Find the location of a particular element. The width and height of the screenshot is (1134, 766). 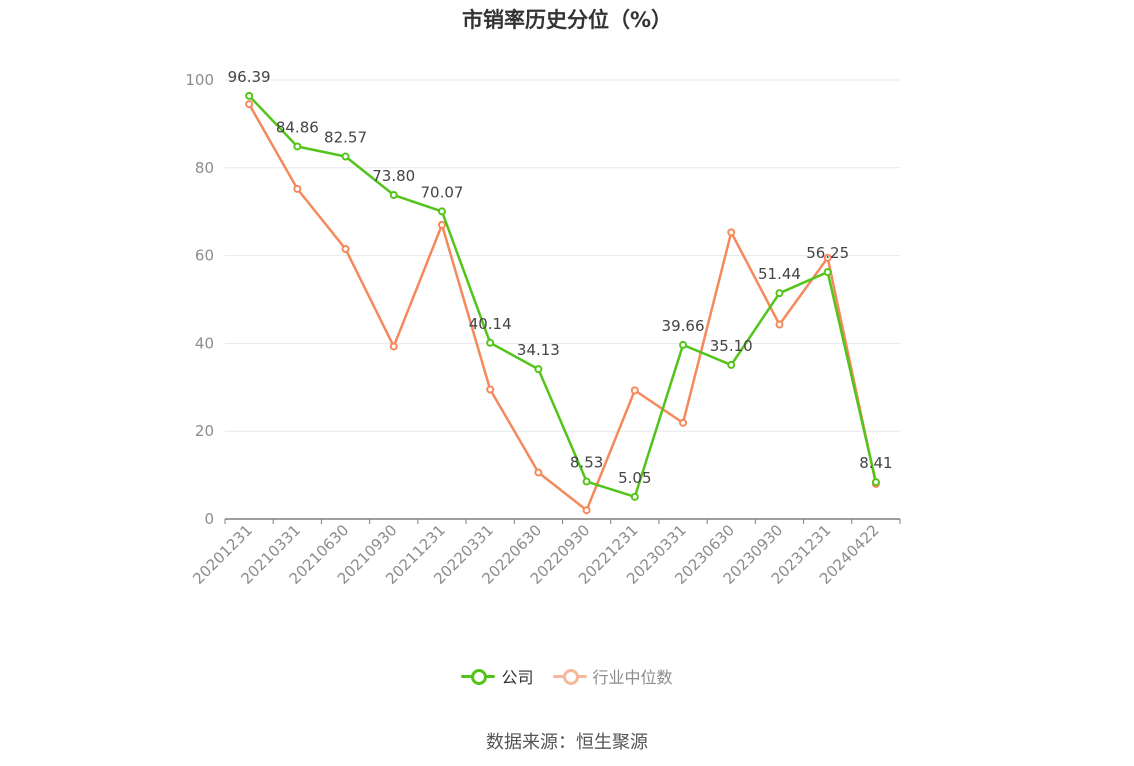

data-label: 51.44 is located at coordinates (779, 274).